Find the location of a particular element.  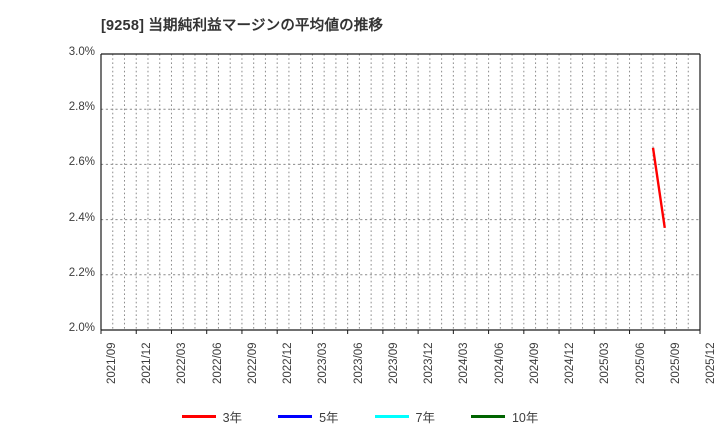

y-axis-label-group: 2.0% 2.2% 2.4% 2.6% 2.8% 3.0% is located at coordinates (68, 220).